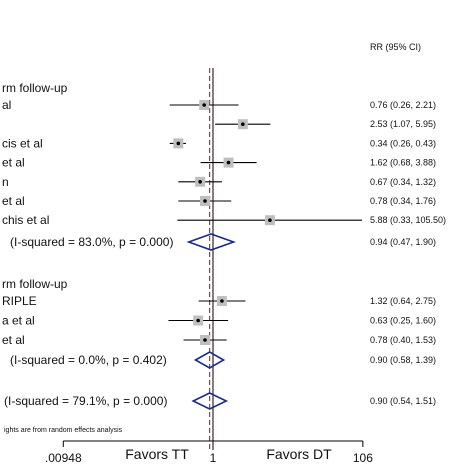 The width and height of the screenshot is (474, 474). Describe the element at coordinates (25, 220) in the screenshot. I see `study-label: chis et al` at that location.